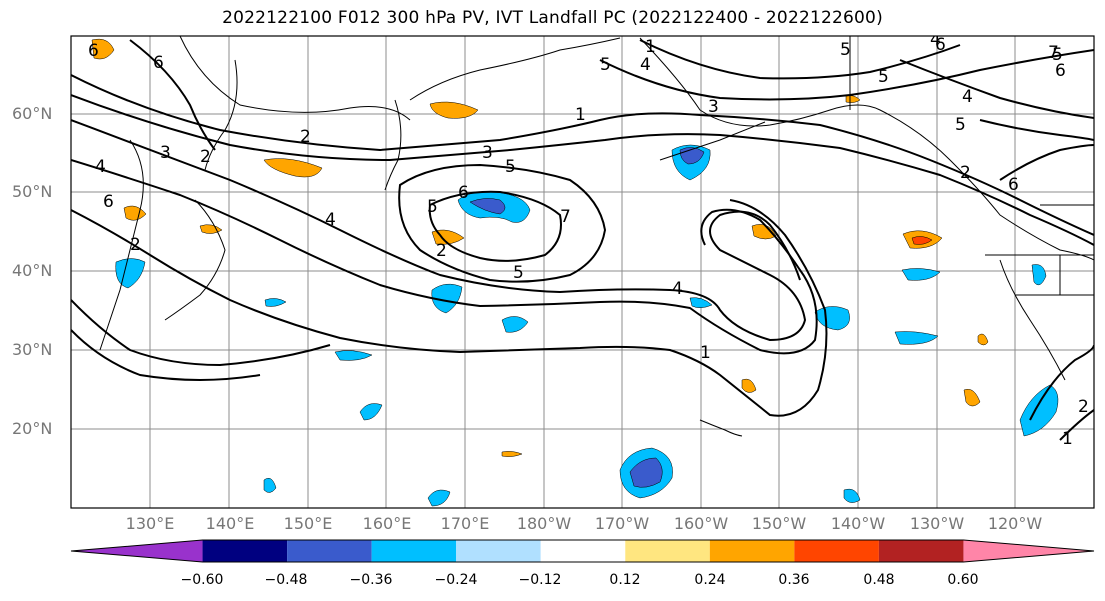 Image resolution: width=1105 pixels, height=601 pixels. What do you see at coordinates (794, 580) in the screenshot?
I see `colorbar-tick-label: 0.36` at bounding box center [794, 580].